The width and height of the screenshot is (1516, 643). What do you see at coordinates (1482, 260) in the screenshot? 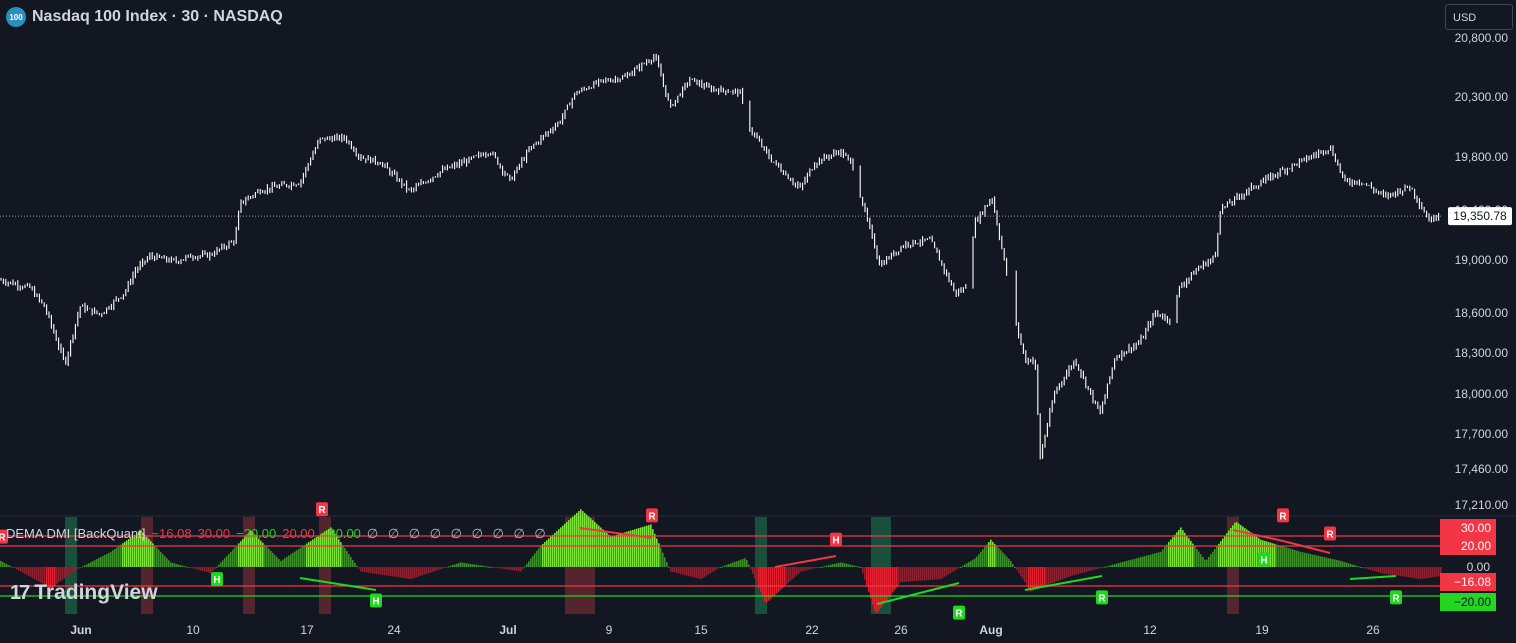
I see `price-axis-label: 19,000.00` at bounding box center [1482, 260].